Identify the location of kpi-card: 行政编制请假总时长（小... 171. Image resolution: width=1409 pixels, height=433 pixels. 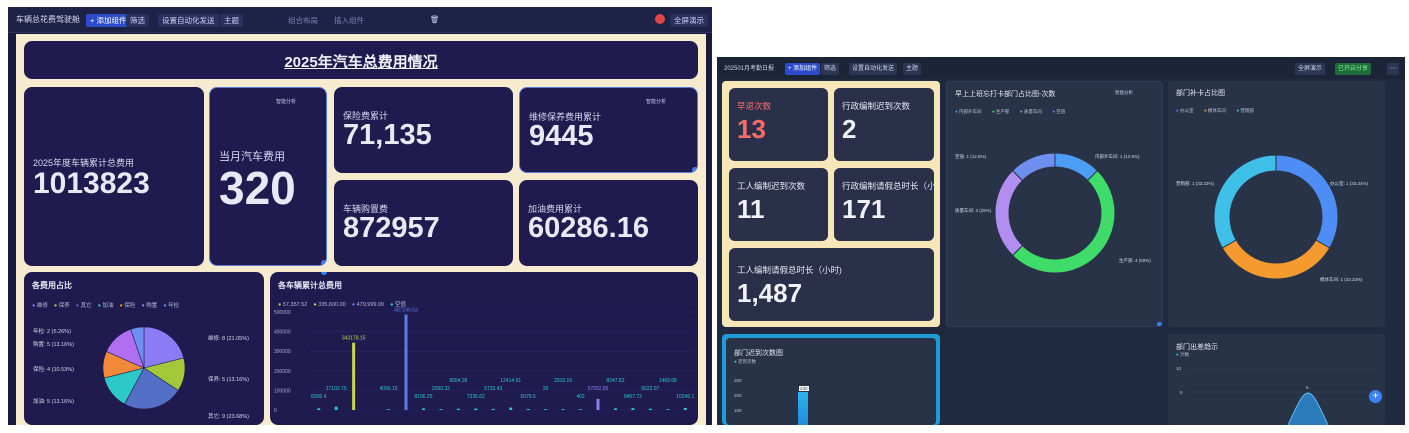
(884, 204).